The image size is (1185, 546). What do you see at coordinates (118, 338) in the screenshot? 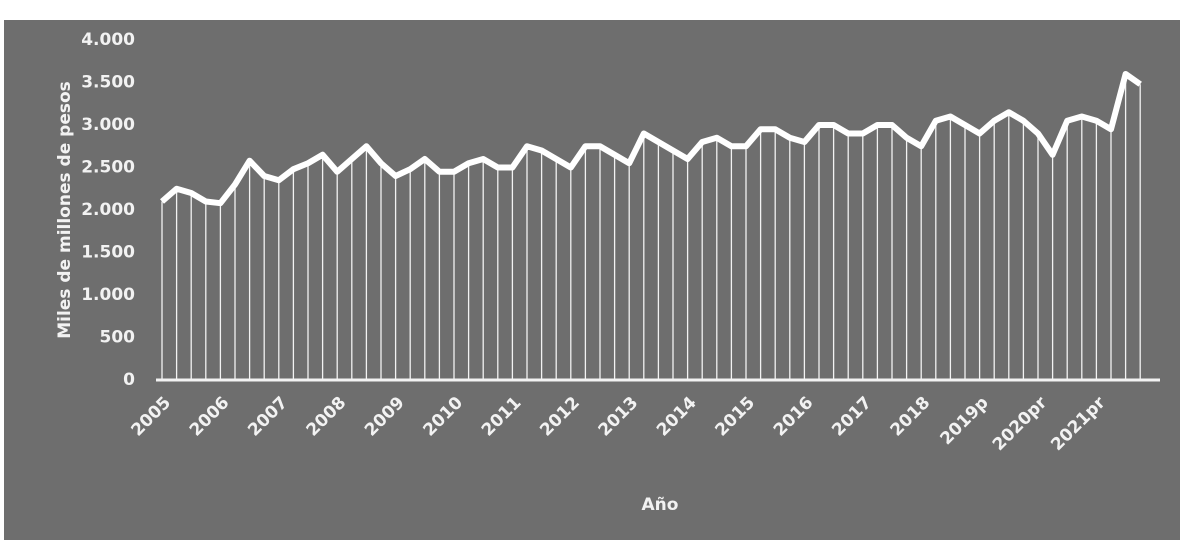
I see `y-tick-label: 500` at bounding box center [118, 338].